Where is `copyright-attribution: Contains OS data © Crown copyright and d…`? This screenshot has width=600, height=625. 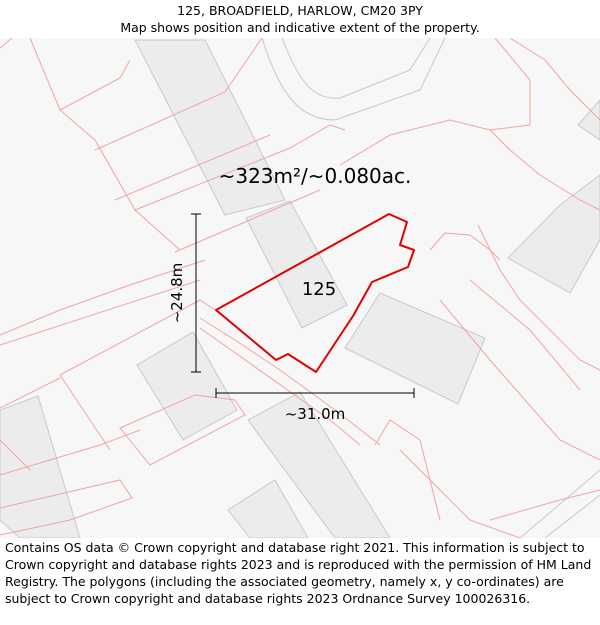
copyright-attribution: Contains OS data © Crown copyright and d… is located at coordinates (298, 573).